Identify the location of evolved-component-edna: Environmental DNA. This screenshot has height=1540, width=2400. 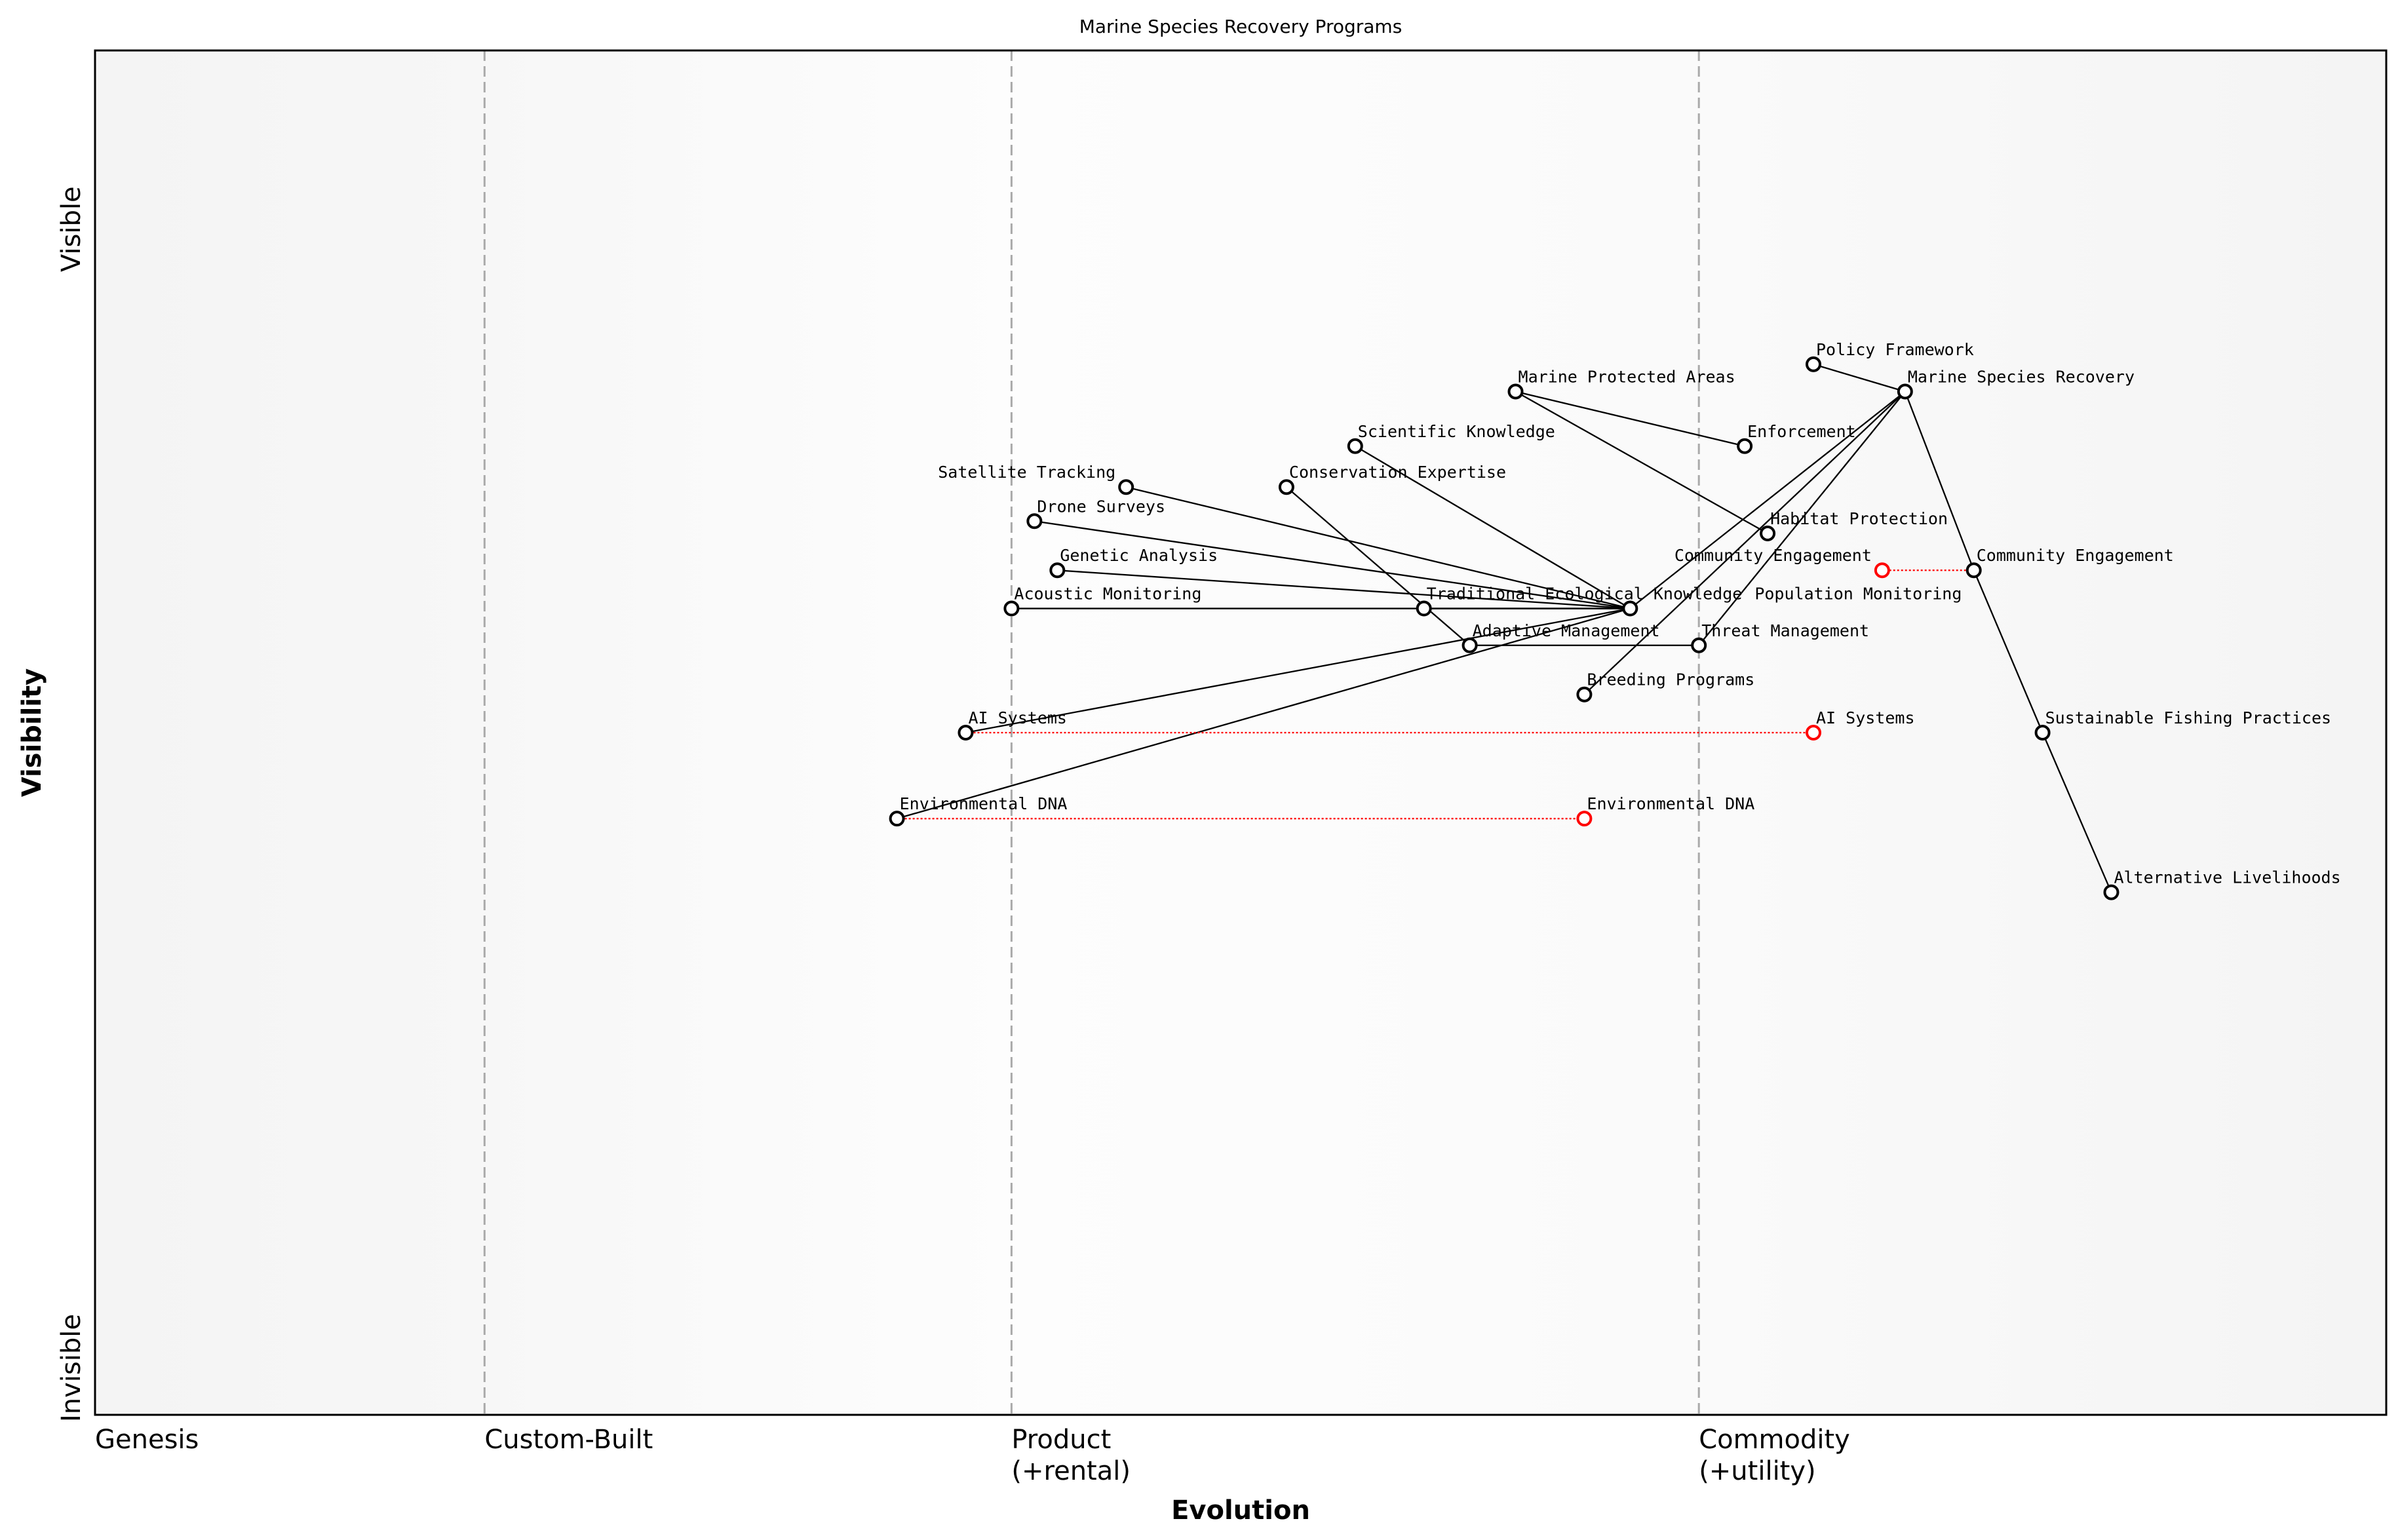
(1665, 810).